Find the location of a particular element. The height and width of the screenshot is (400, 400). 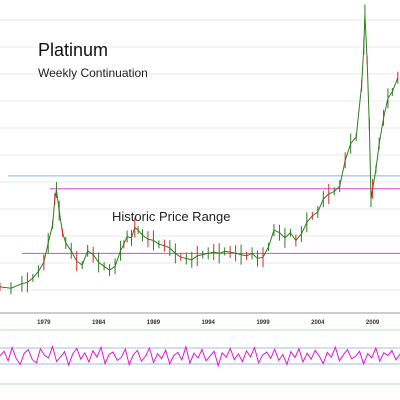

oscillator-grid is located at coordinates (200, 357).